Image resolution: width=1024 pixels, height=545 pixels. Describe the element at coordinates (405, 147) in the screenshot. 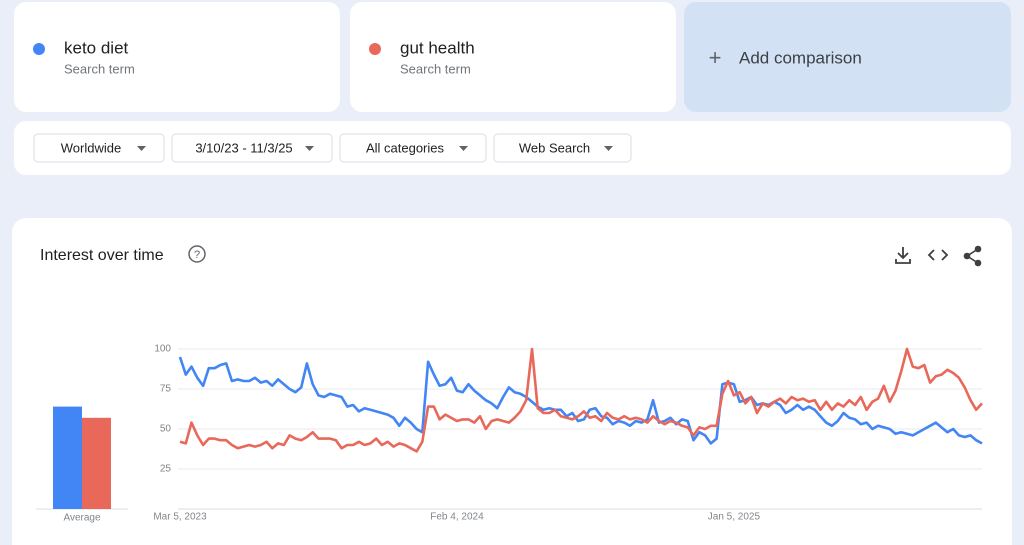

I see `filter-label: All categories` at that location.